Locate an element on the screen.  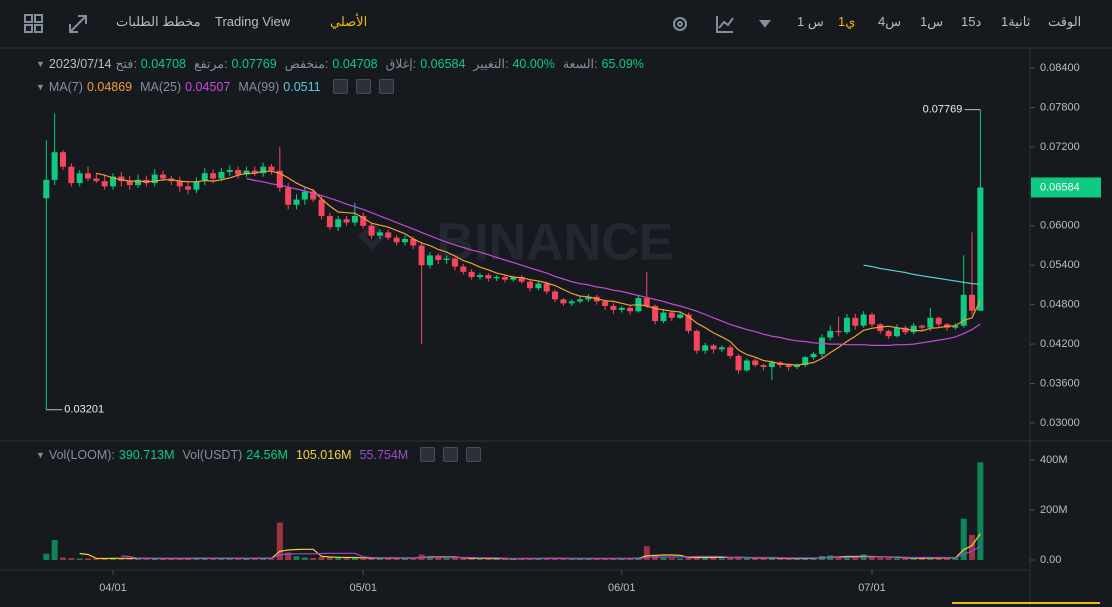
y-tick-label: 400M is located at coordinates (1054, 460).